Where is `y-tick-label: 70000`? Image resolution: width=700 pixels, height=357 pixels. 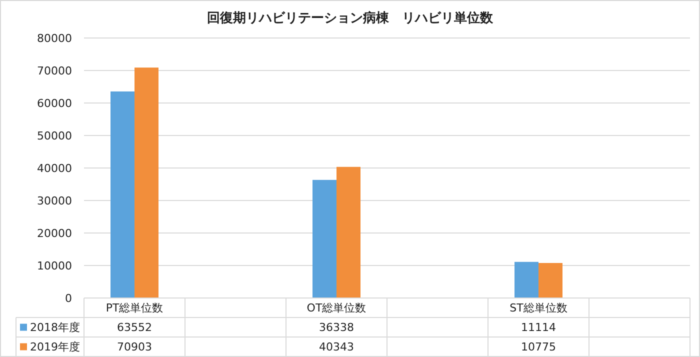
y-tick-label: 70000 is located at coordinates (54, 71).